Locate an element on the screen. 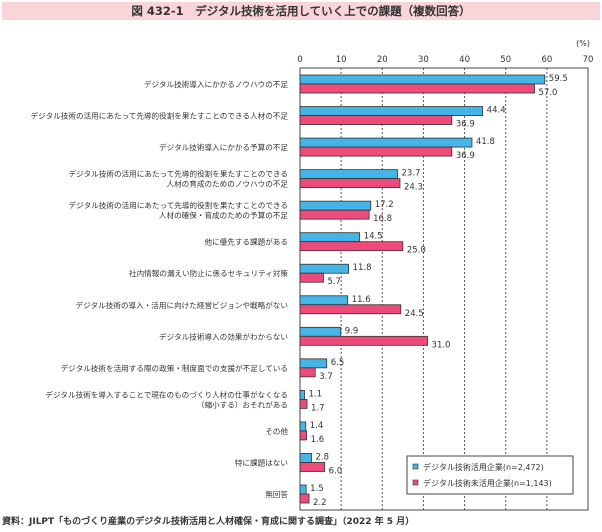 The width and height of the screenshot is (602, 532). legend-entry: デジタル技術未活用企業(n=1,143) is located at coordinates (487, 483).